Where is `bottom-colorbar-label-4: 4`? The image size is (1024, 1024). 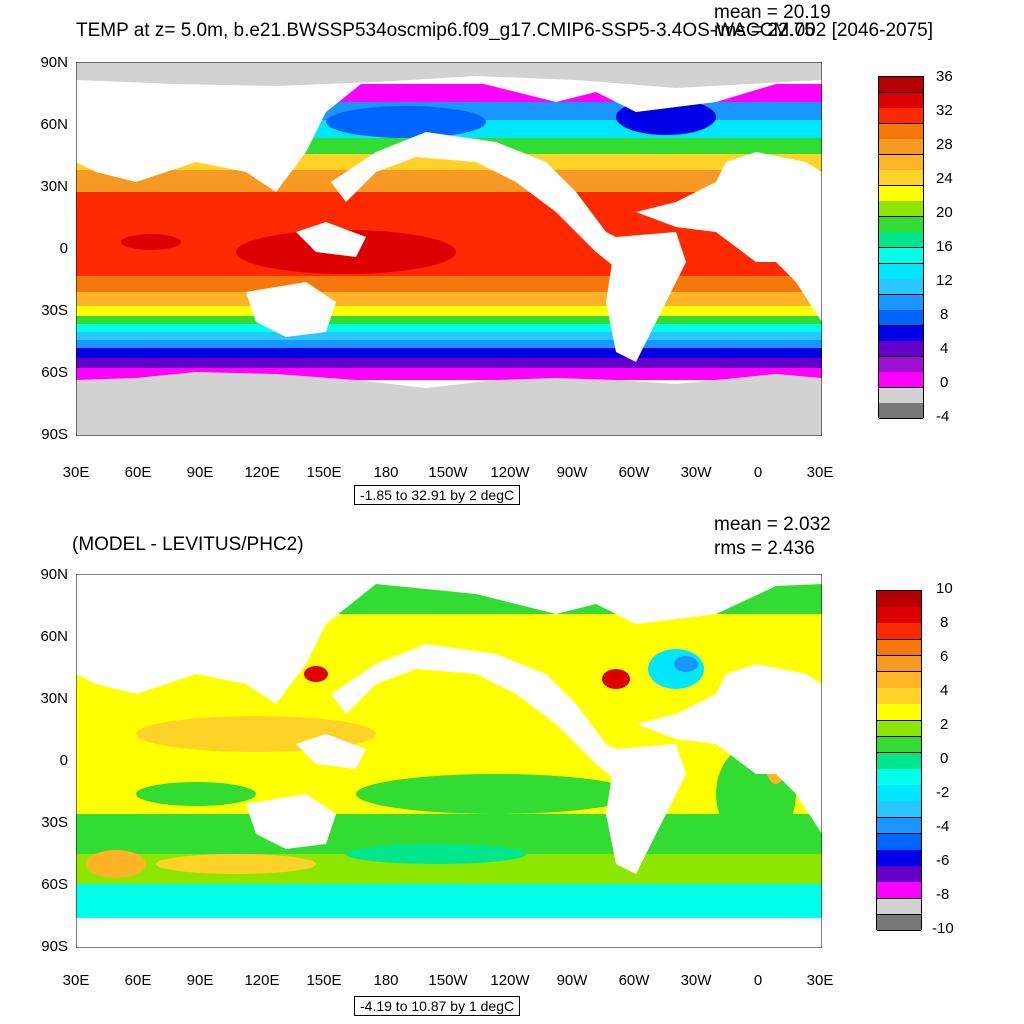
bottom-colorbar-label-4: 4 is located at coordinates (944, 690).